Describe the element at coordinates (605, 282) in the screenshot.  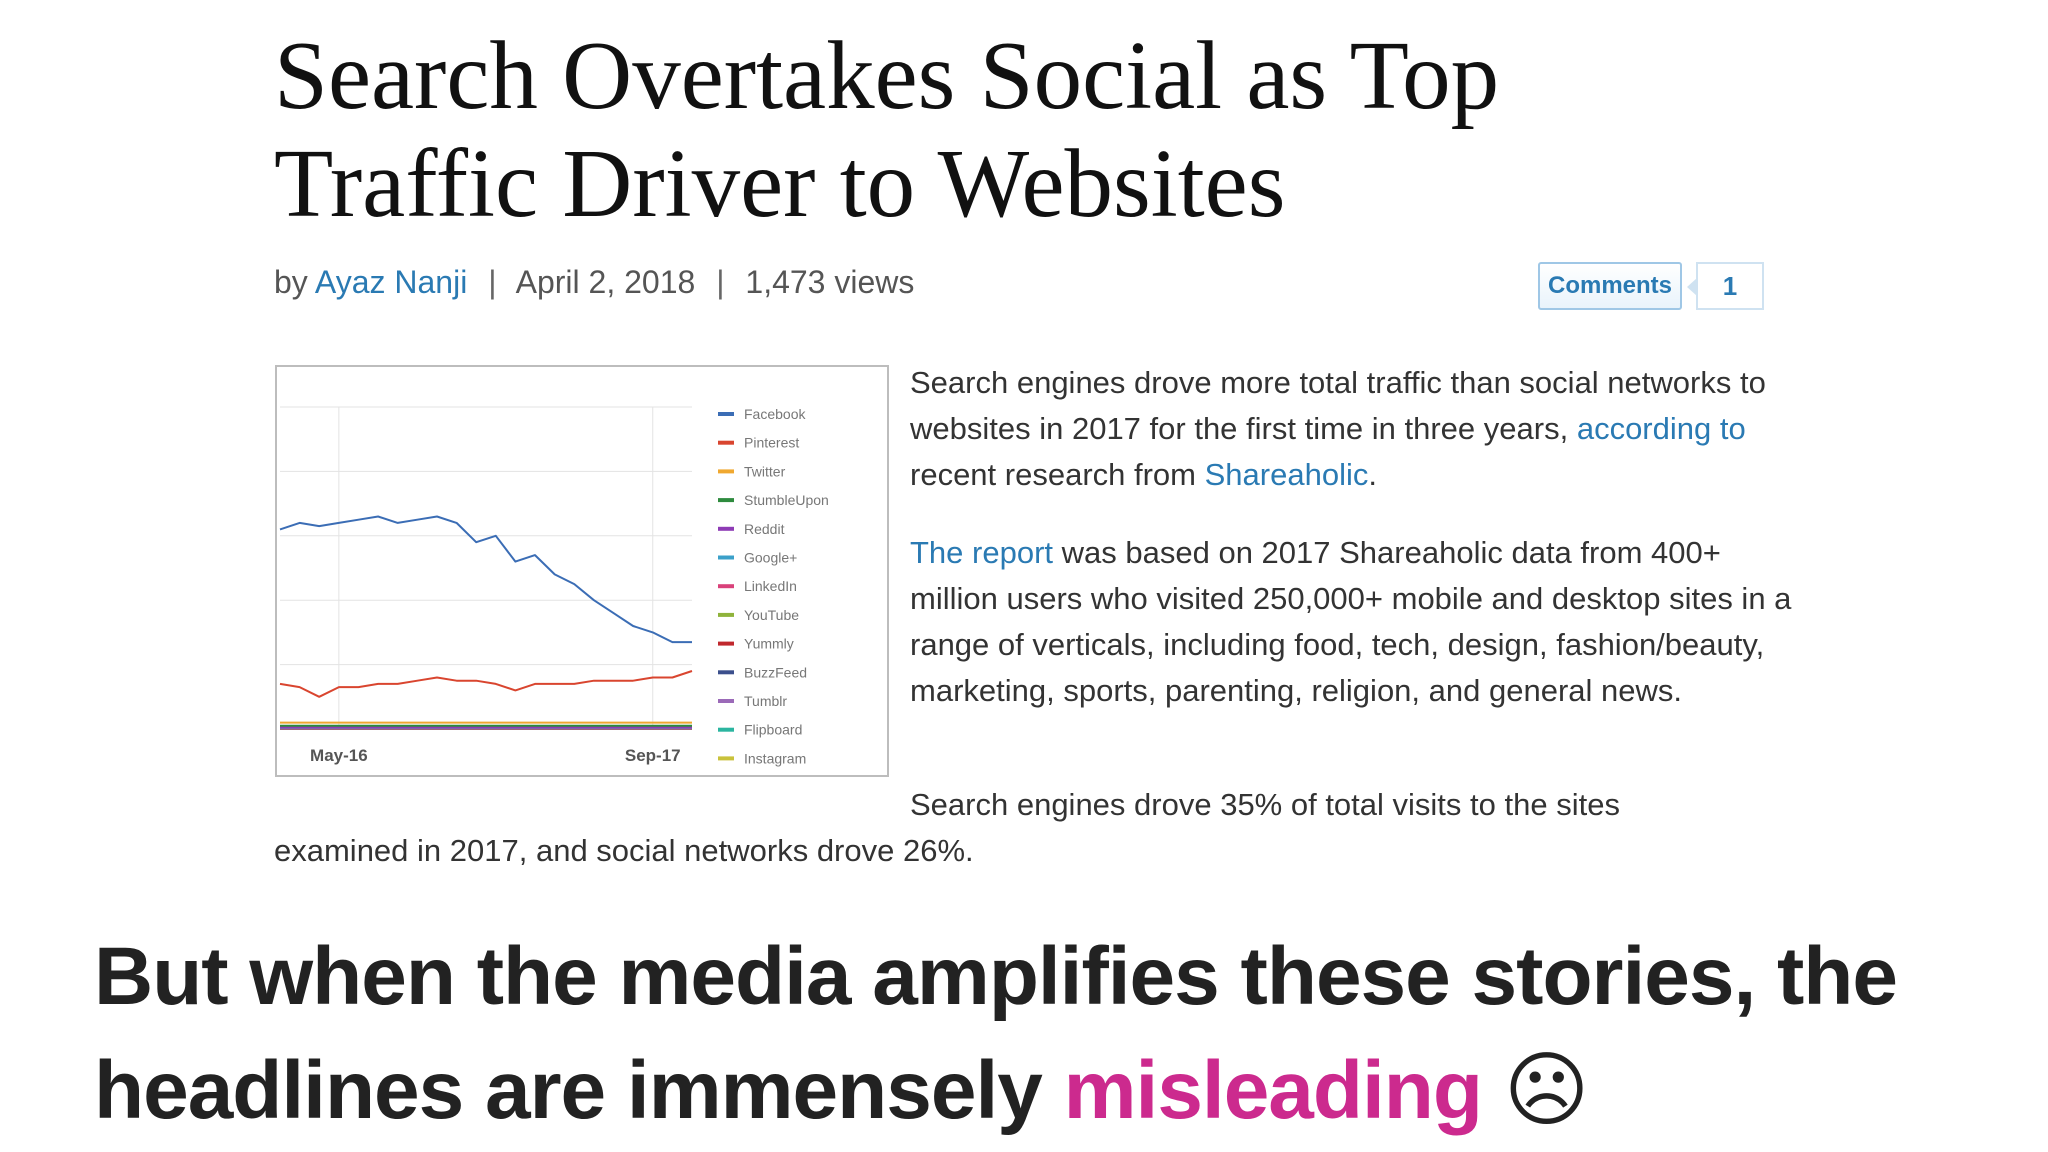
I see `publish-date: April 2, 2018` at that location.